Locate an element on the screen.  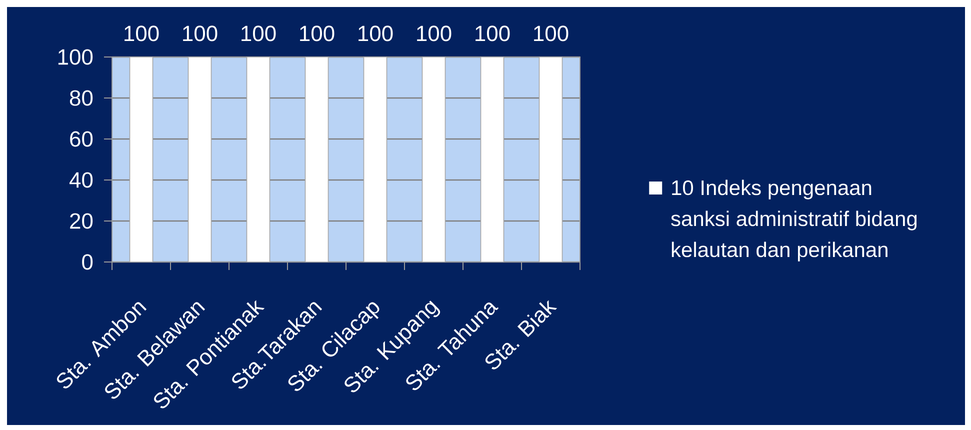
y-tick-label: 60 is located at coordinates (81, 139).